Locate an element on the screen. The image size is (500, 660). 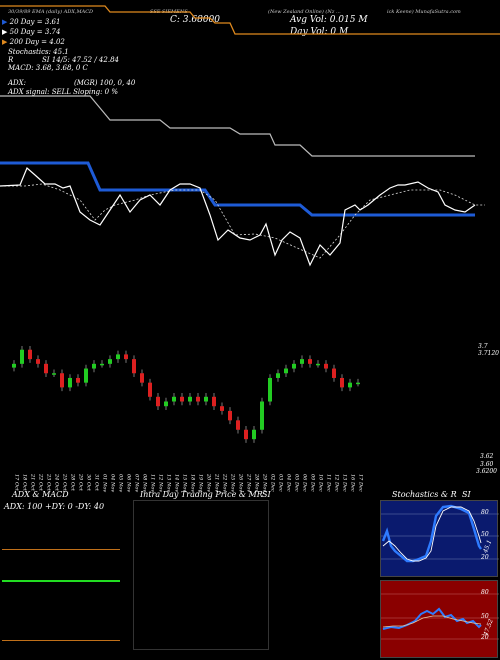
stoch-panel-title: Stochastics & R is located at coordinates (424, 494).